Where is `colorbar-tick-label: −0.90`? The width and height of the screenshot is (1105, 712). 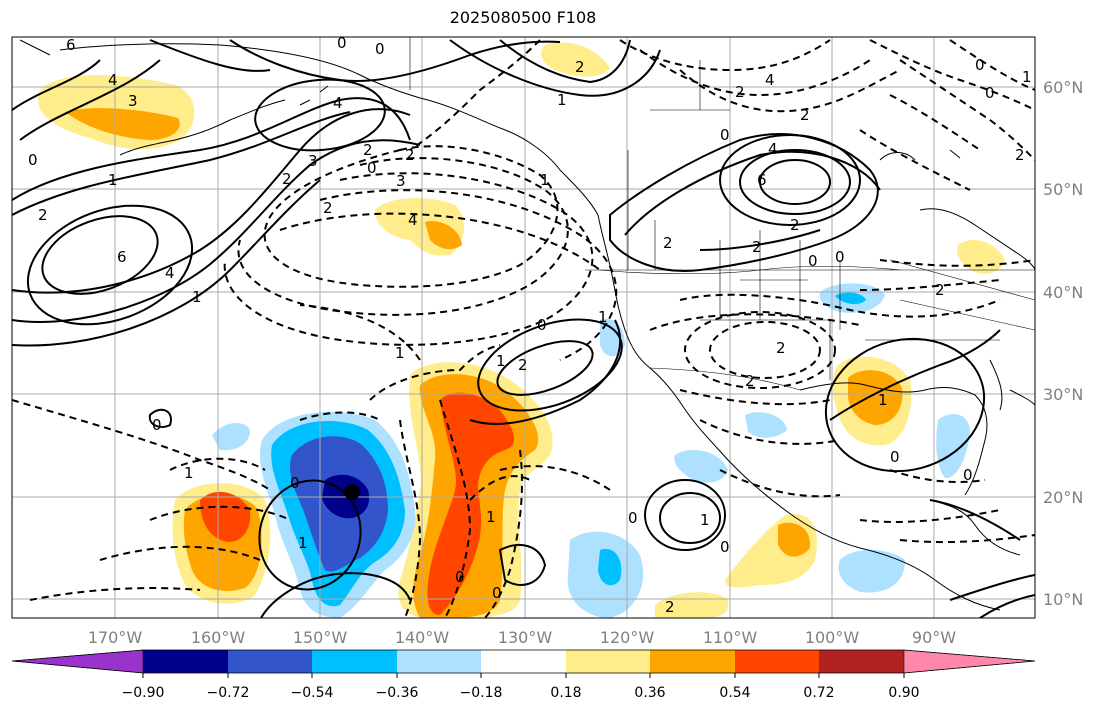
colorbar-tick-label: −0.90 is located at coordinates (143, 693).